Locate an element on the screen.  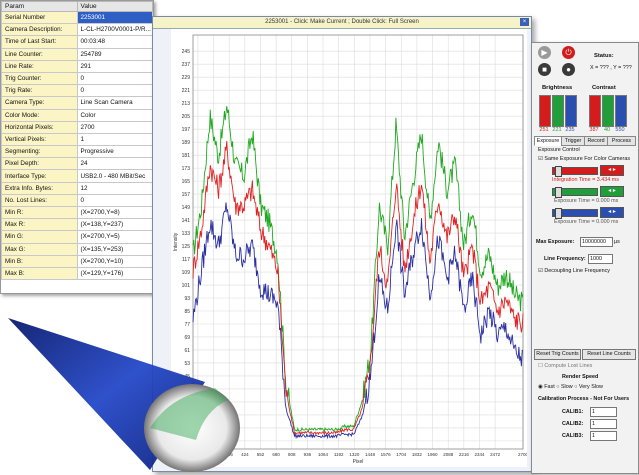
x-tick-label: 40 is located at coordinates (198, 454).